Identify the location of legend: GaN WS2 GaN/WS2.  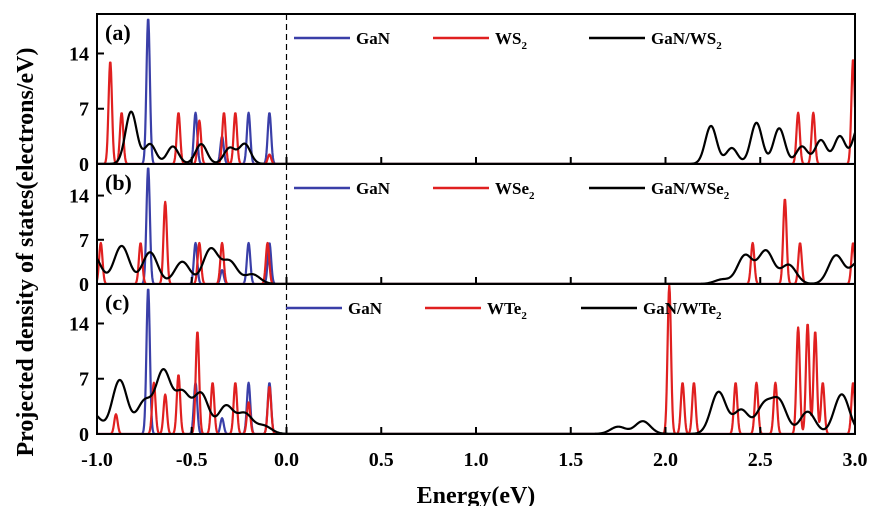
(508, 40).